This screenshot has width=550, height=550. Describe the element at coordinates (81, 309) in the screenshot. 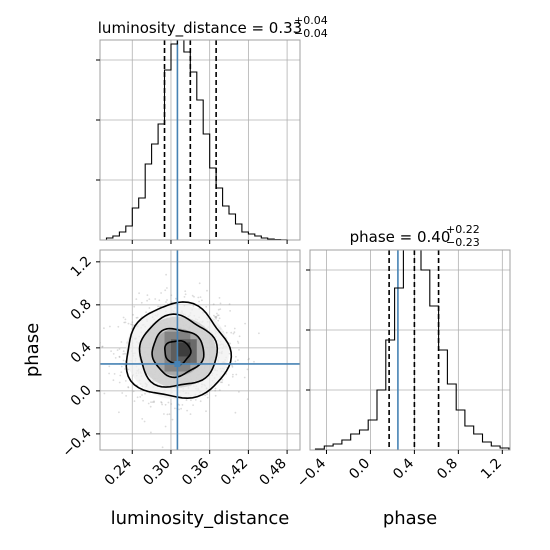

I see `ytick-label: 0.8` at that location.